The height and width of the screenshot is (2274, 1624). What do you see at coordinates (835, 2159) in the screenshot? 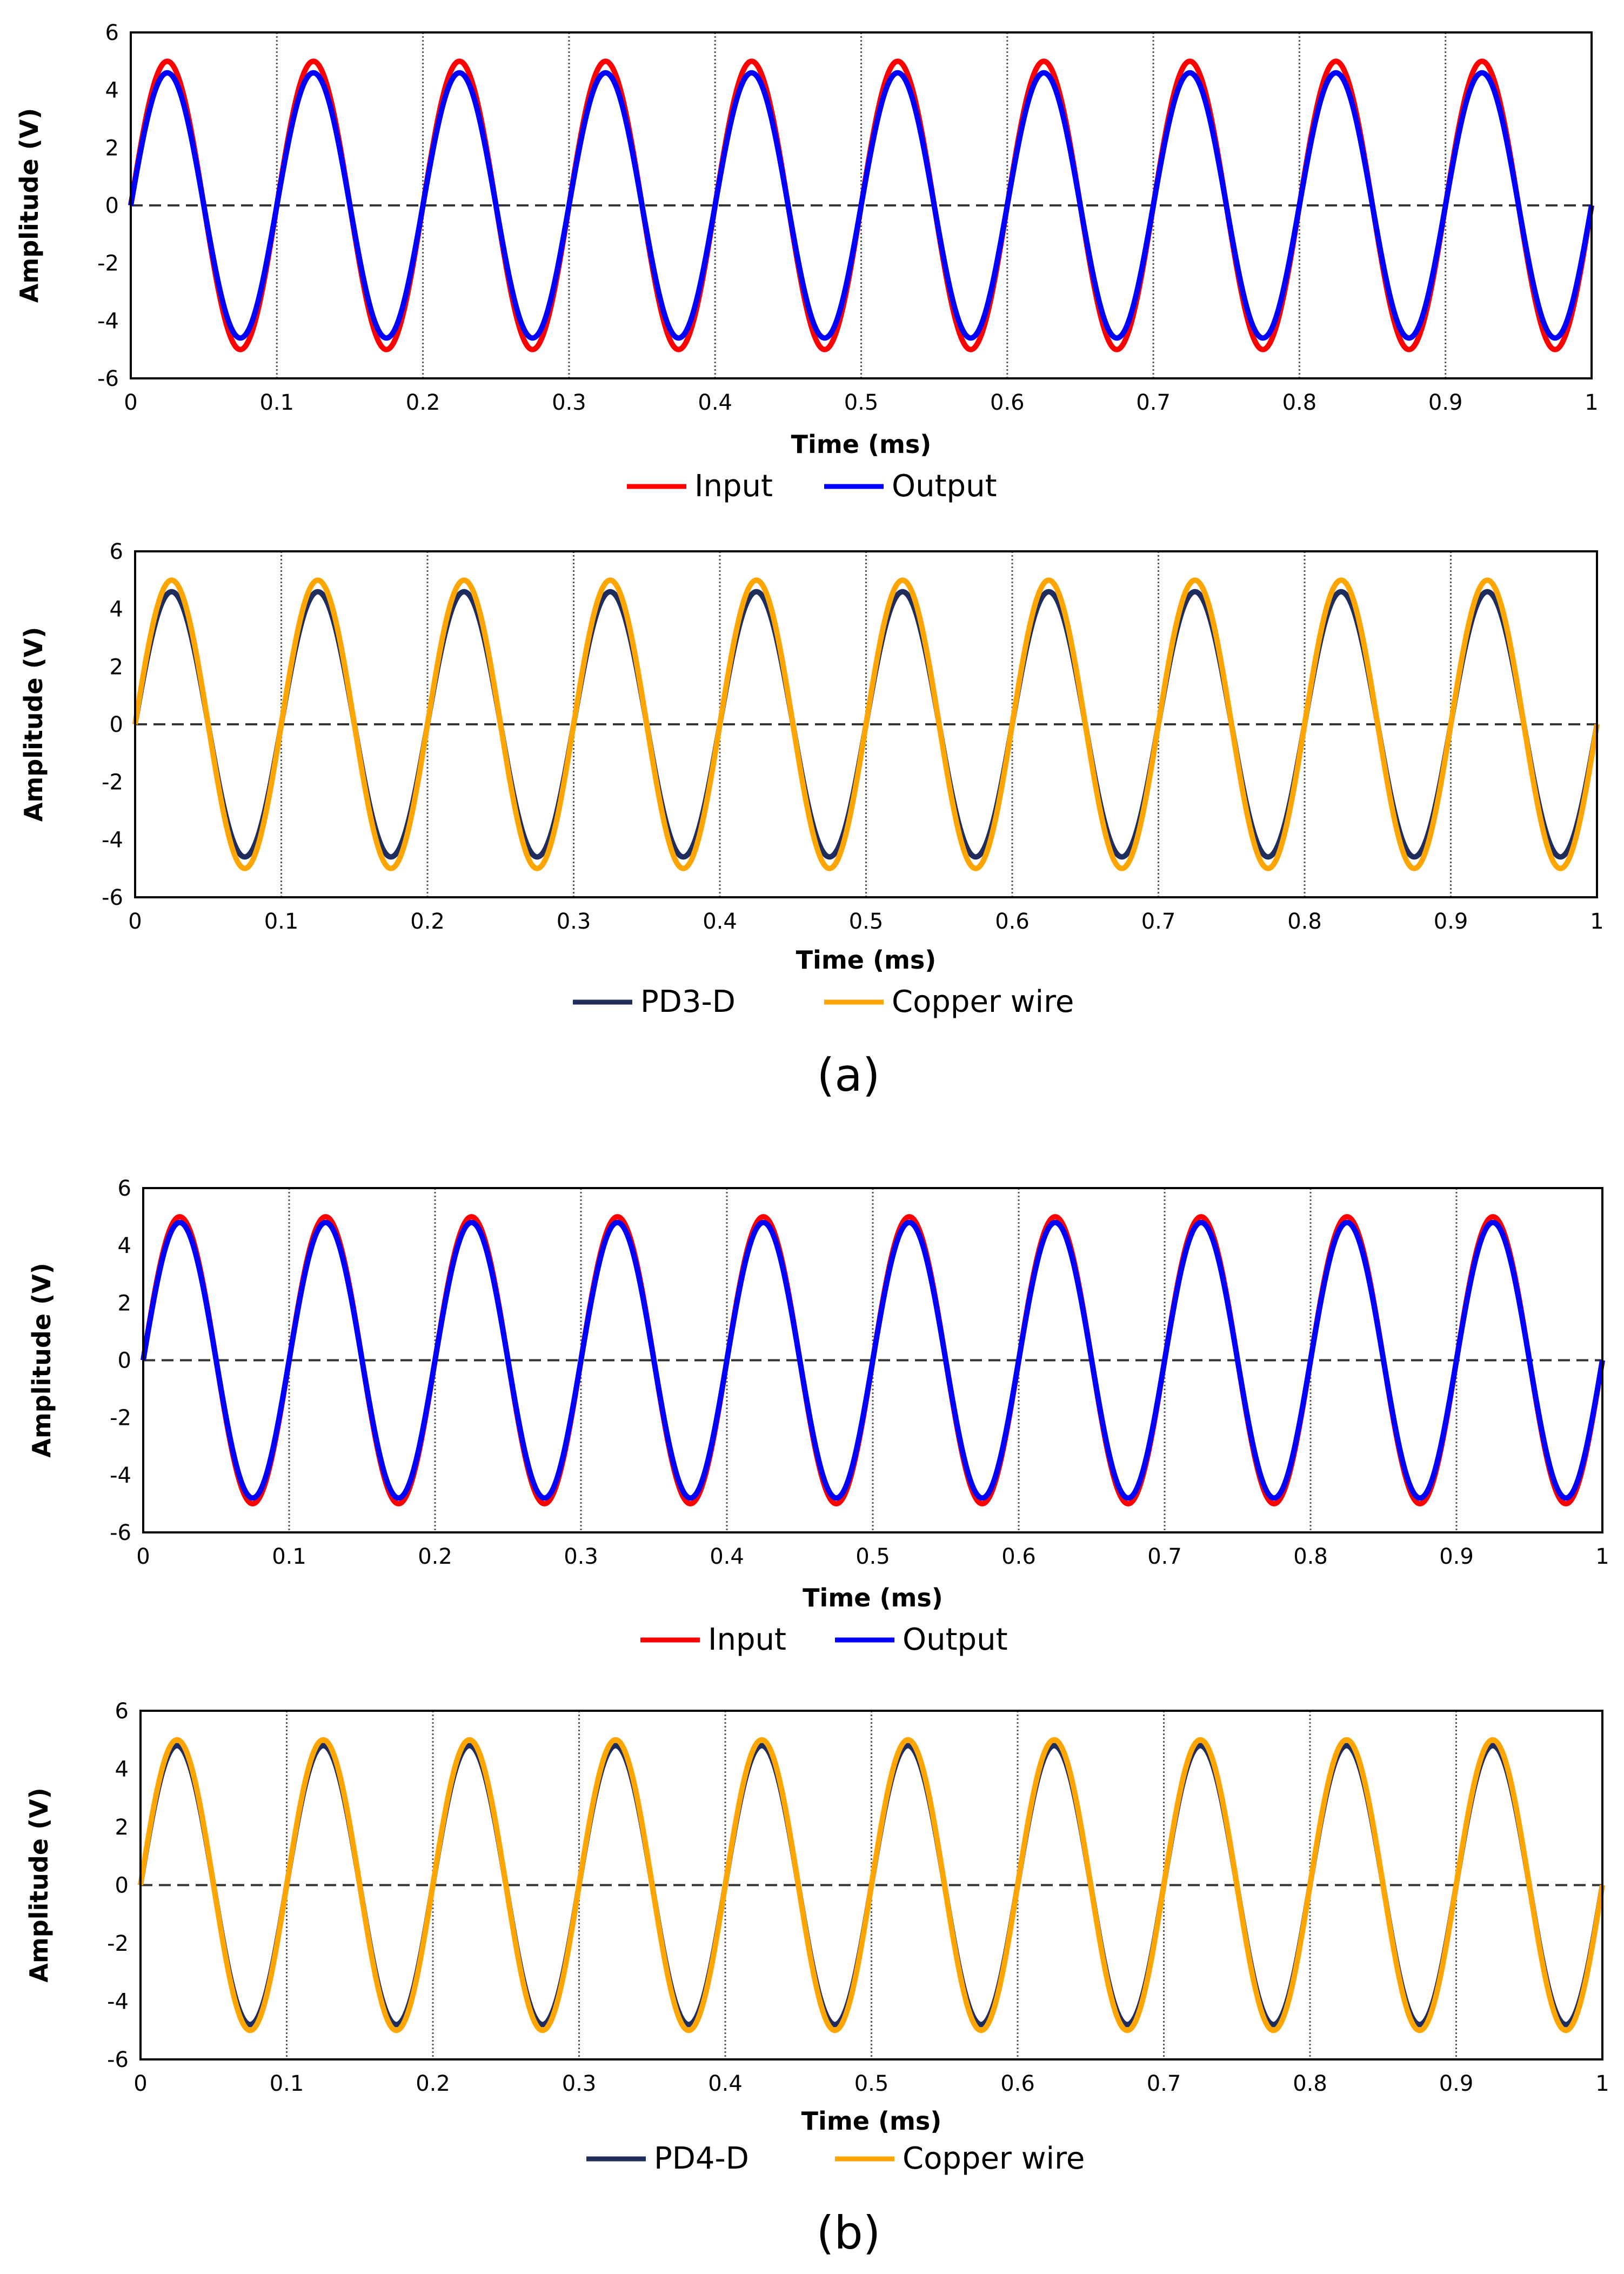
I see `legend: PD4-D Copper wire` at bounding box center [835, 2159].